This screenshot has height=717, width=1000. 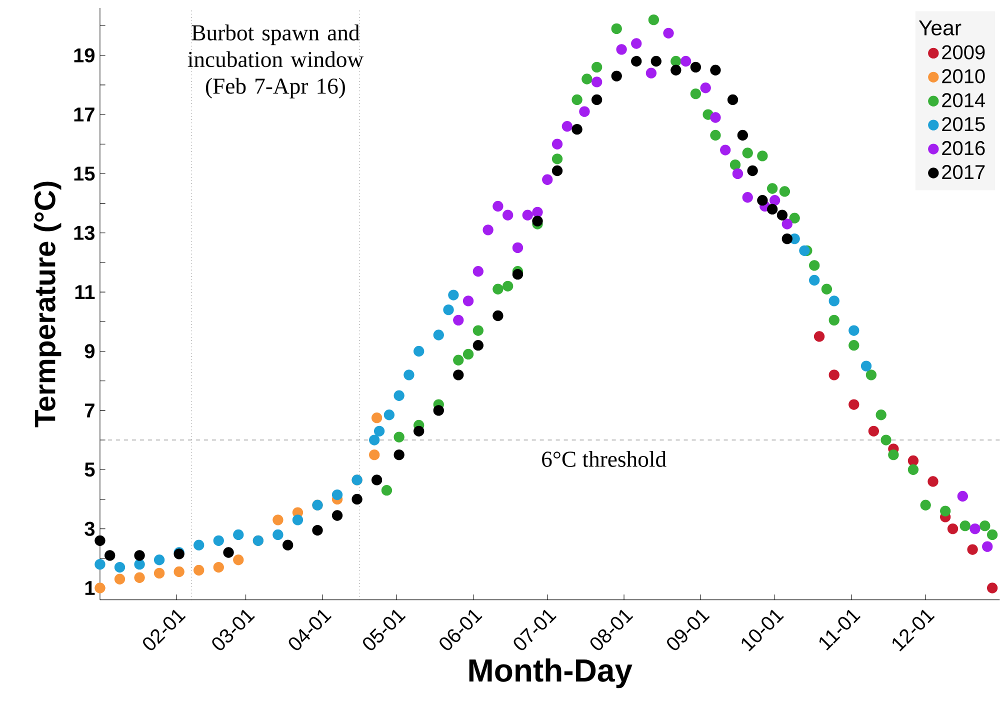 What do you see at coordinates (963, 148) in the screenshot?
I see `legend-label: 2016` at bounding box center [963, 148].